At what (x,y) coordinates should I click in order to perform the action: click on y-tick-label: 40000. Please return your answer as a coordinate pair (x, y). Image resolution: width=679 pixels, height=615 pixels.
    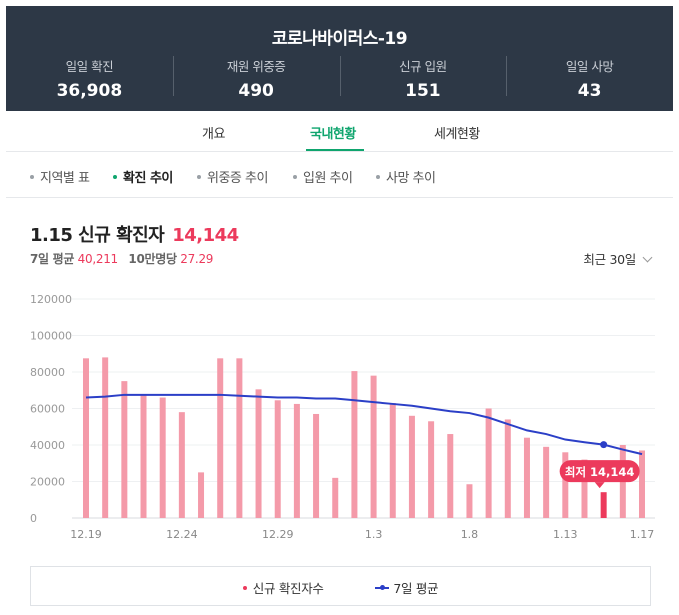
    Looking at the image, I should click on (47, 445).